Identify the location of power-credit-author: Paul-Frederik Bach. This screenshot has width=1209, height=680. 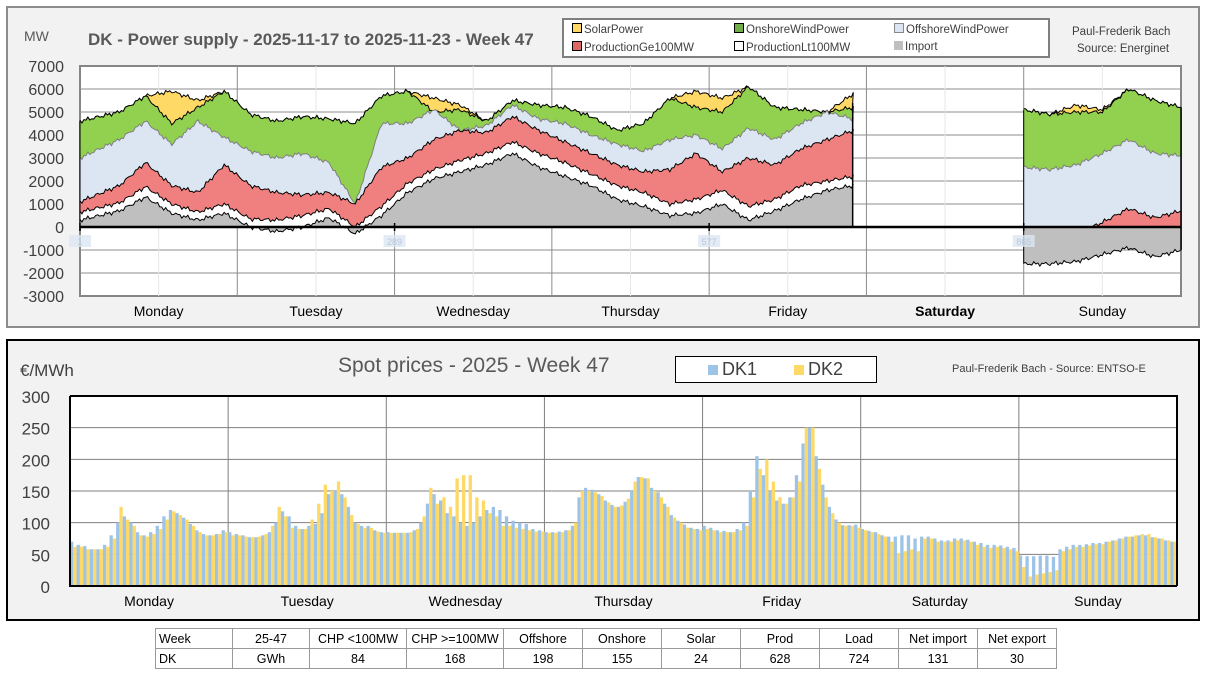
(1121, 32).